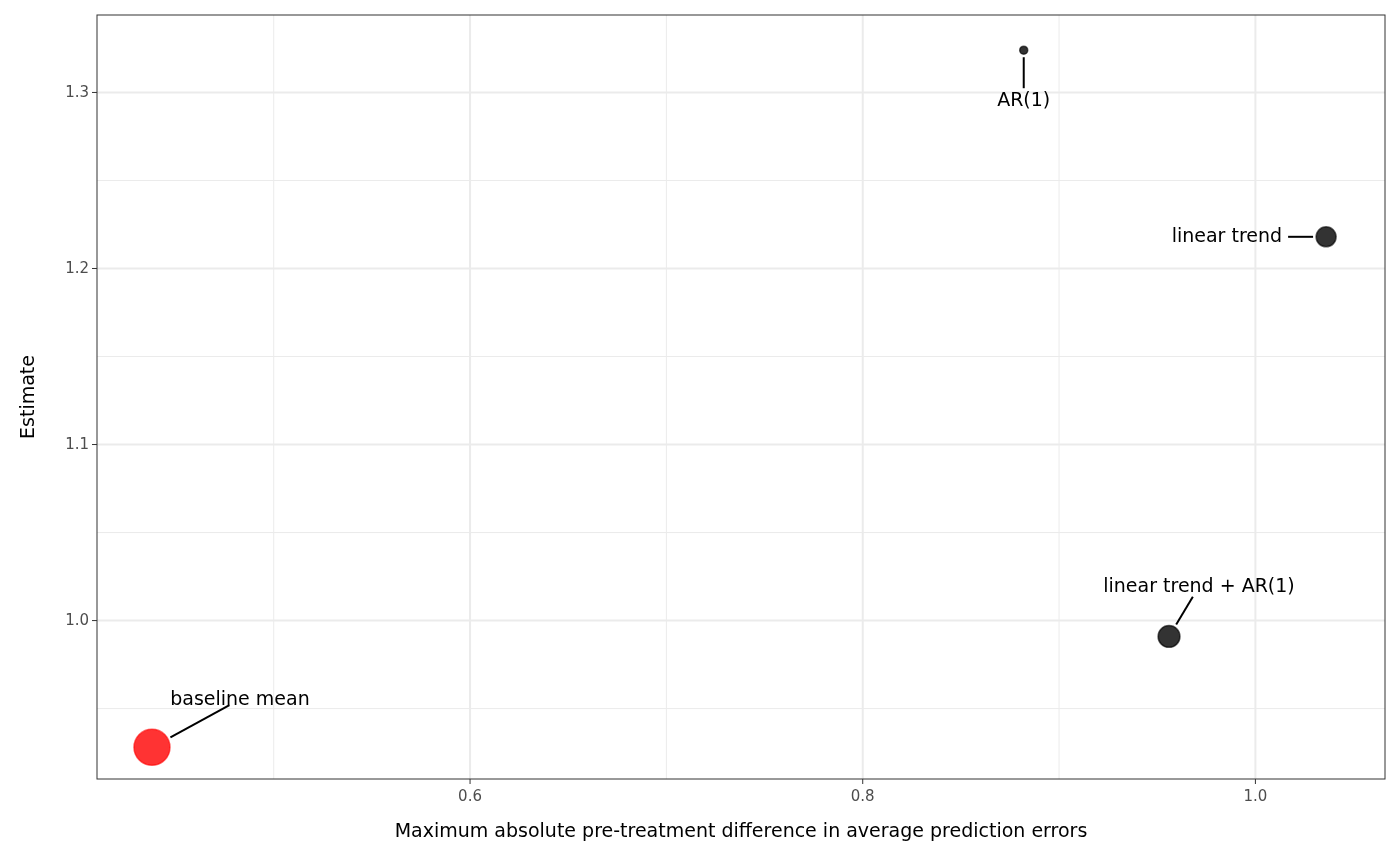 This screenshot has height=866, width=1400. What do you see at coordinates (77, 91) in the screenshot?
I see `y-tick-label: 1.3` at bounding box center [77, 91].